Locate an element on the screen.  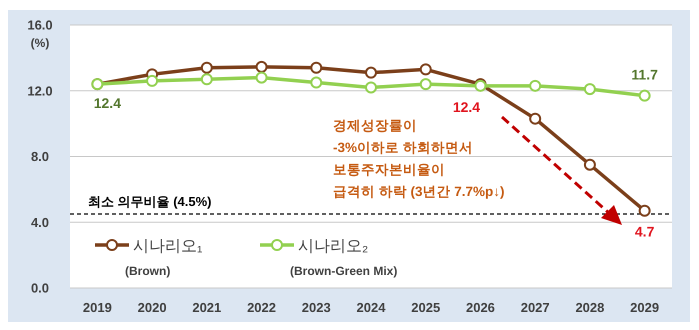
legend-label: 시나리오₂ (Brown-Green Mix) is located at coordinates (344, 258).